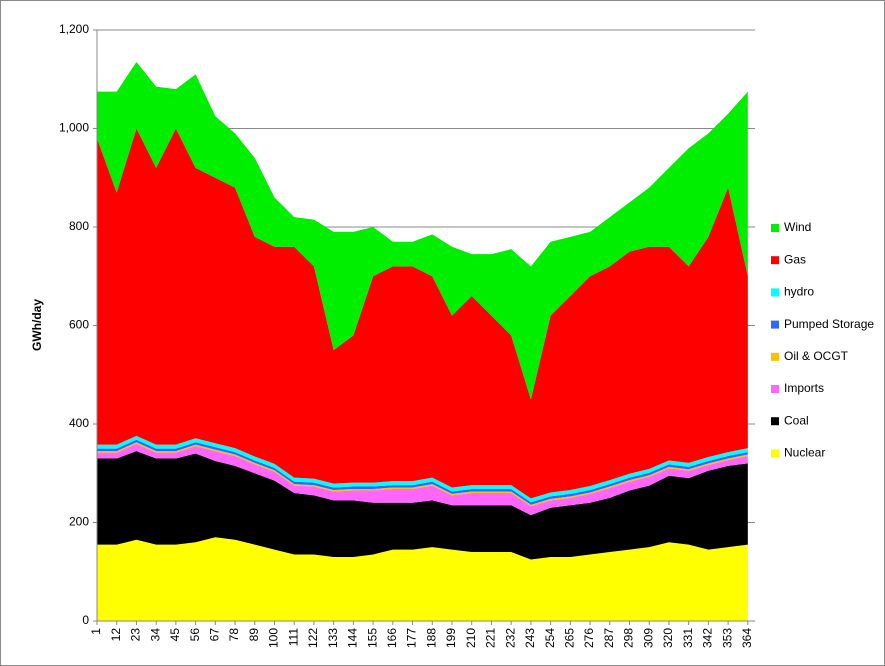 The width and height of the screenshot is (885, 666). Describe the element at coordinates (797, 227) in the screenshot. I see `legend-label: Wind` at that location.